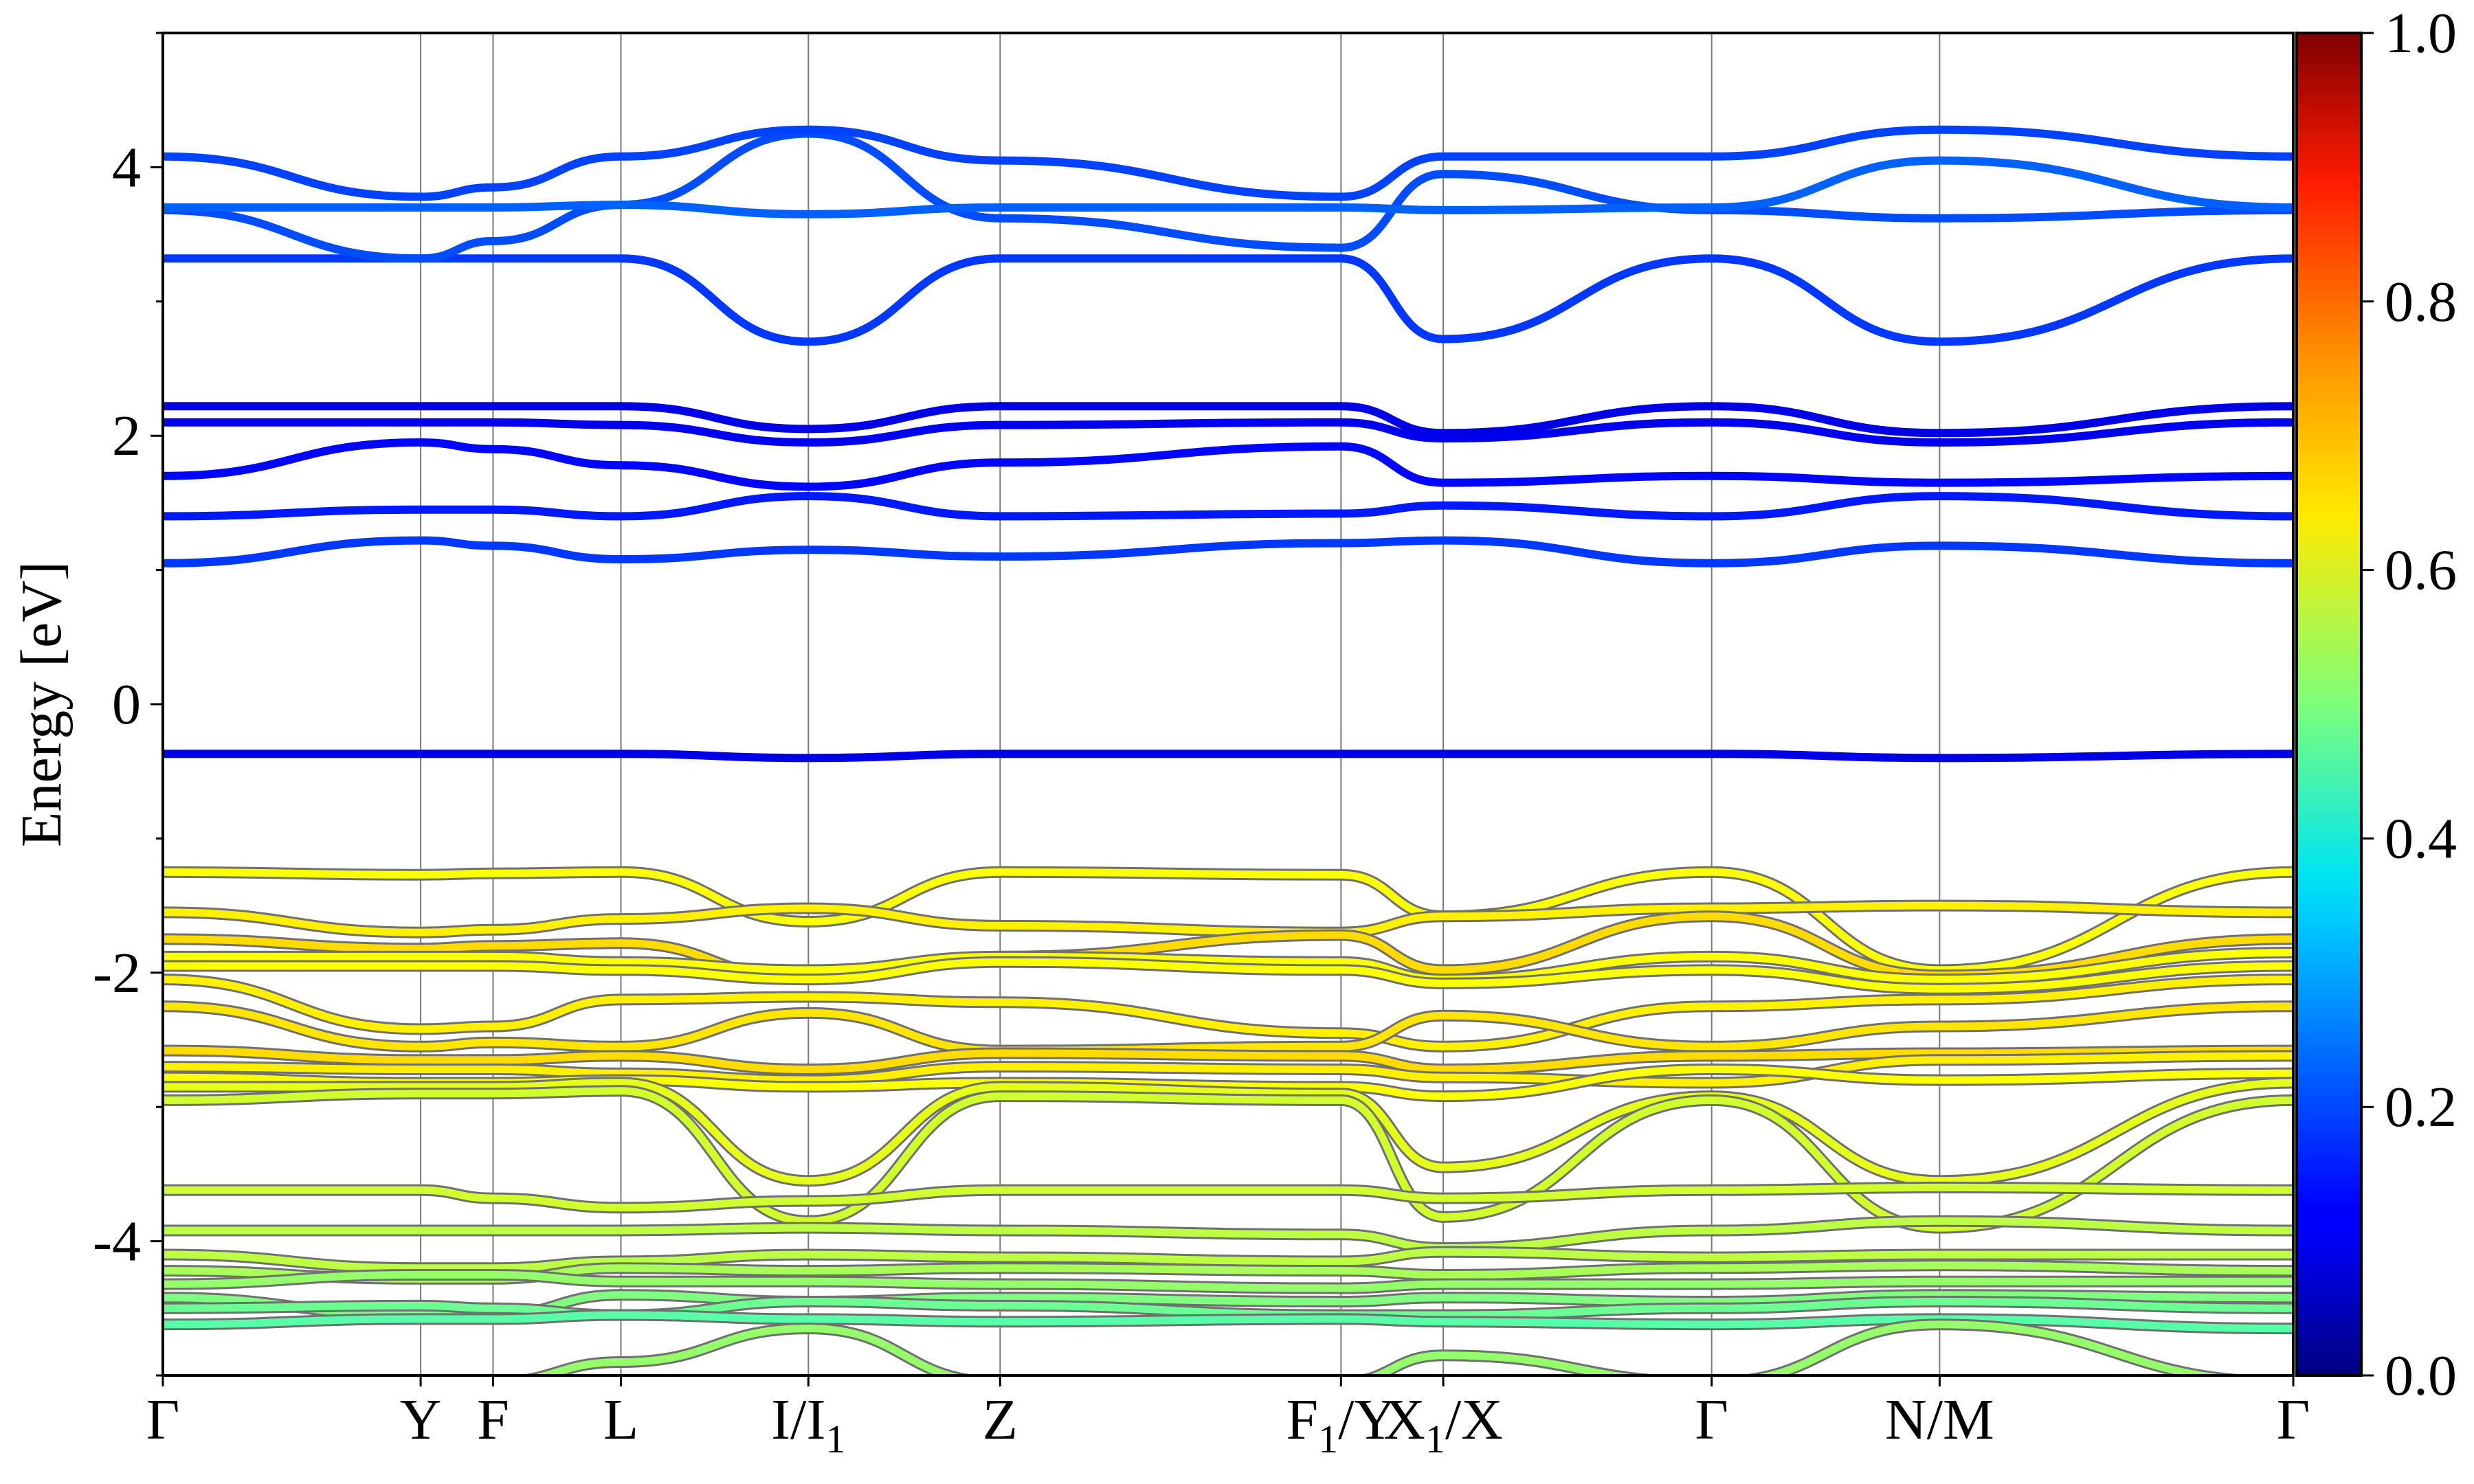 Image resolution: width=2474 pixels, height=1484 pixels. Describe the element at coordinates (2409, 704) in the screenshot. I see `colorbar-axis: 0.0 0.2 0.4 0.6 0.8 1.0` at that location.